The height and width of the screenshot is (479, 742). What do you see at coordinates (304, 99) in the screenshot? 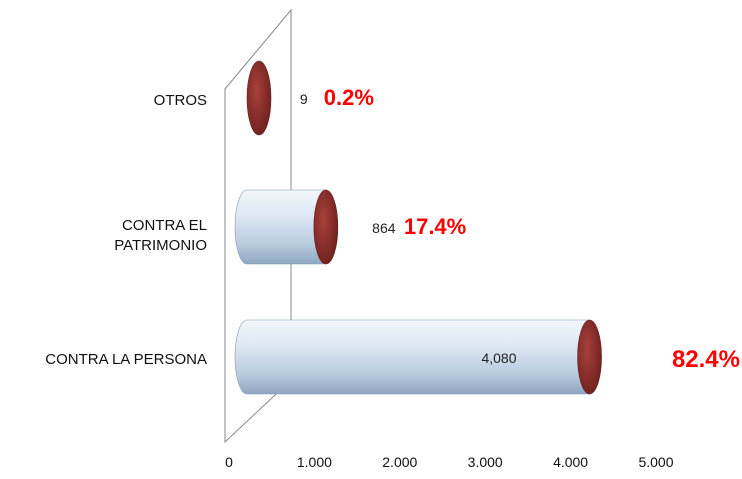
I see `value-label: 9` at bounding box center [304, 99].